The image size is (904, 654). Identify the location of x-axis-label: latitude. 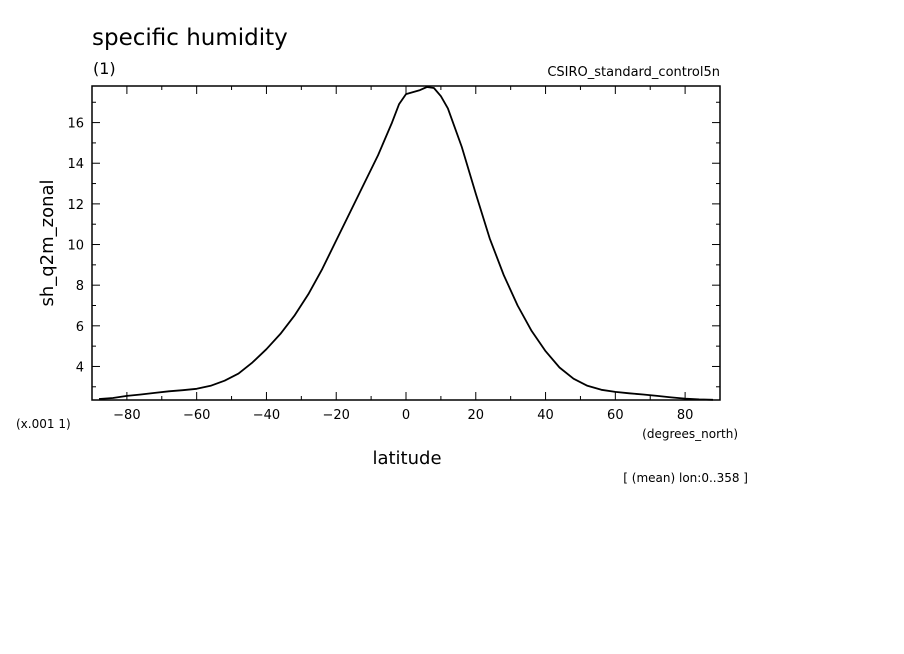
(406, 458).